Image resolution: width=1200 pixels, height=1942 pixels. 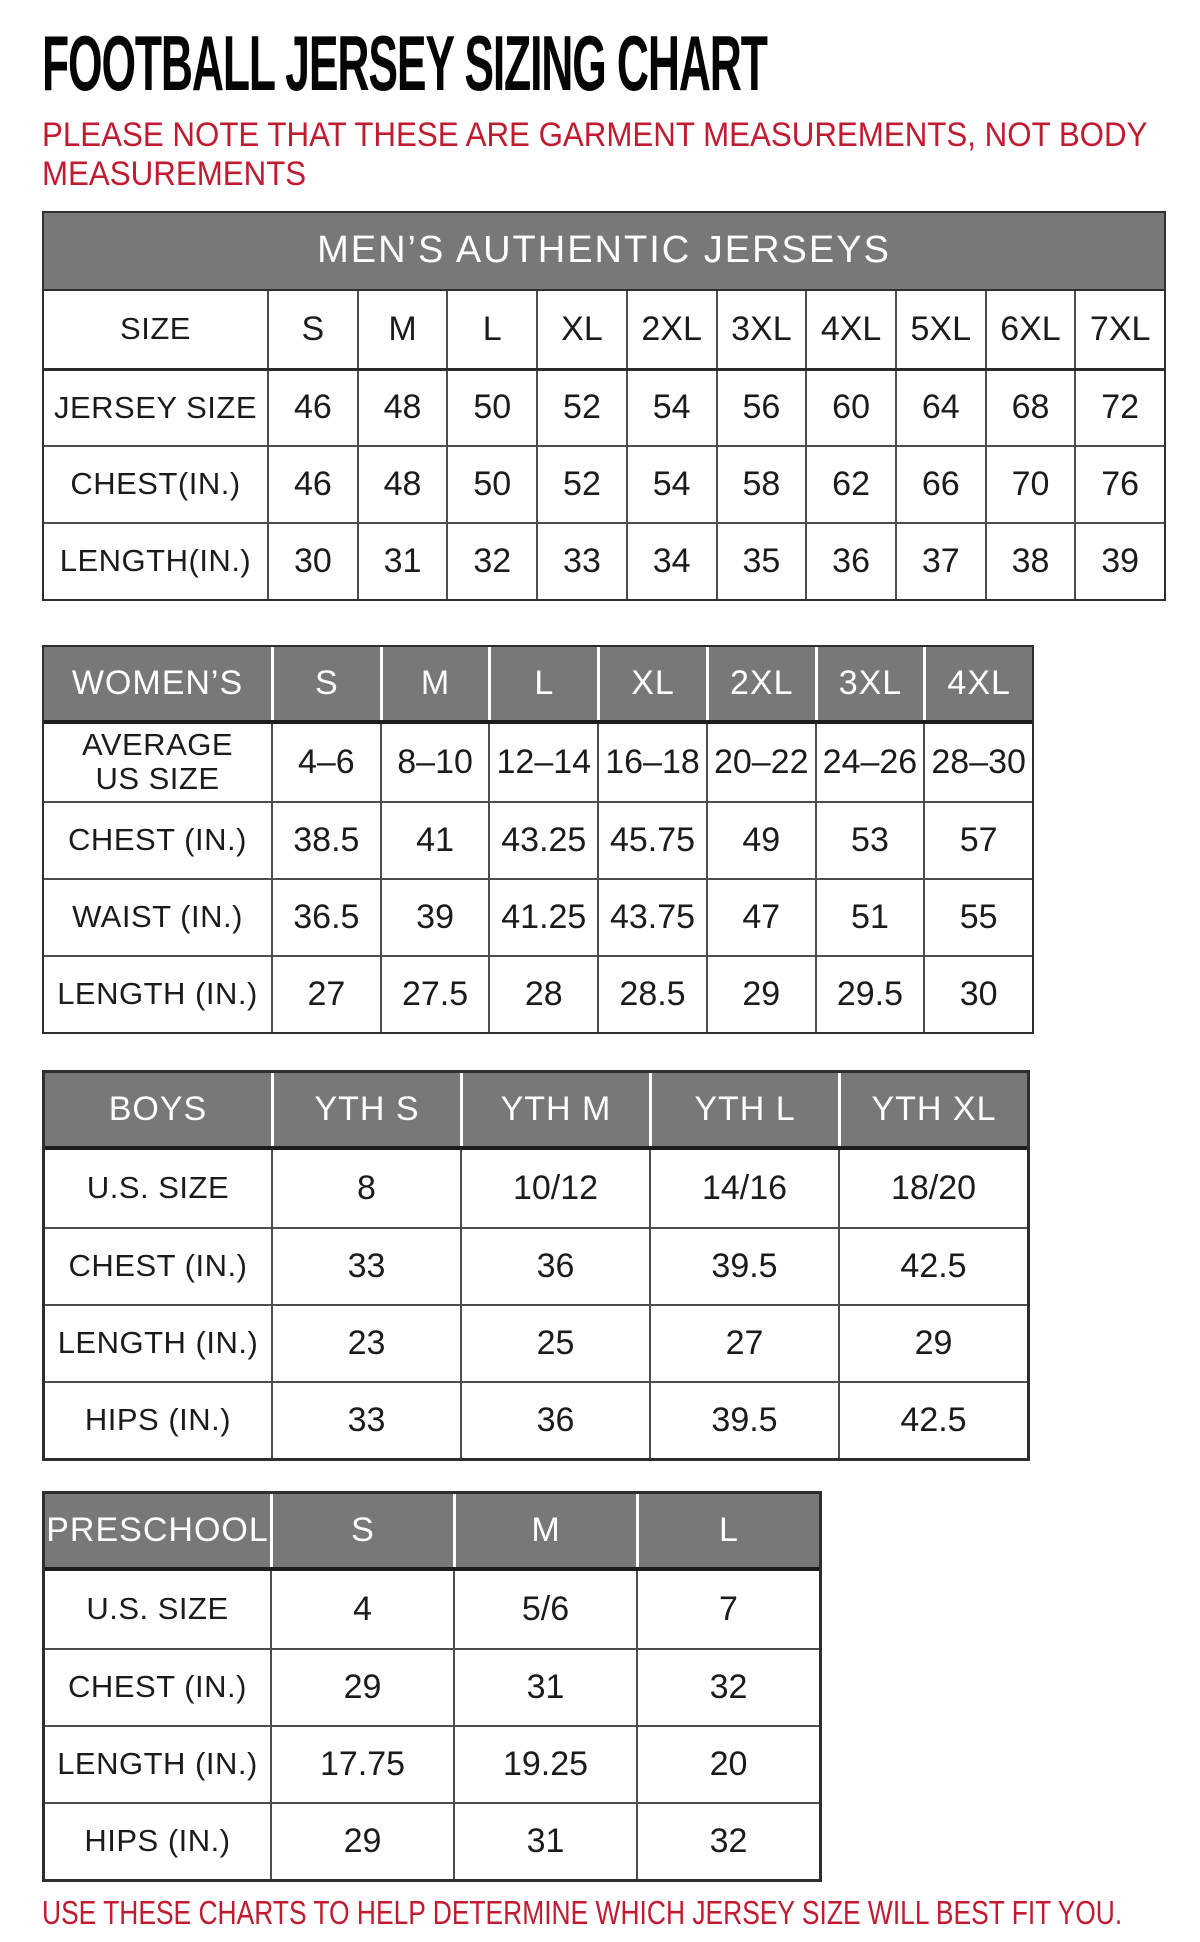 I want to click on cell: 60, so click(x=850, y=407).